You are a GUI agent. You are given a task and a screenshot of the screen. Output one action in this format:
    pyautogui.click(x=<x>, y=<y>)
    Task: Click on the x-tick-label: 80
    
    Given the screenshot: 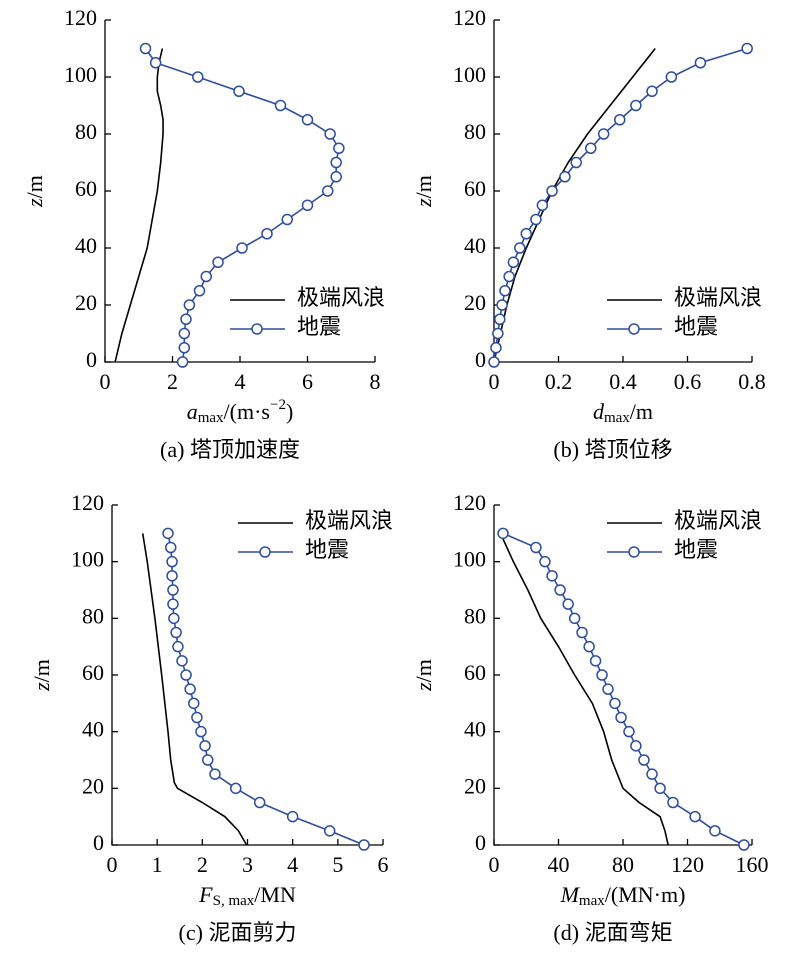 What is the action you would take?
    pyautogui.click(x=623, y=864)
    